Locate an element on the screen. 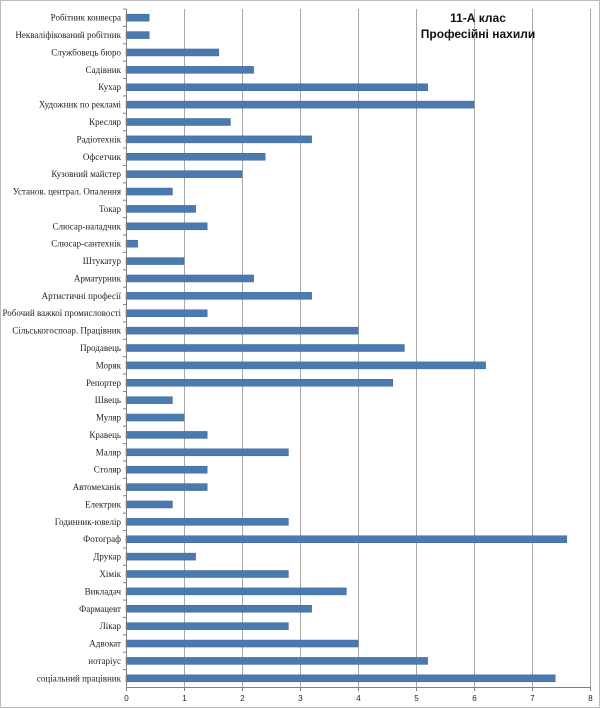 Image resolution: width=600 pixels, height=708 pixels. category-label: Установ. централ. Опалення is located at coordinates (67, 192).